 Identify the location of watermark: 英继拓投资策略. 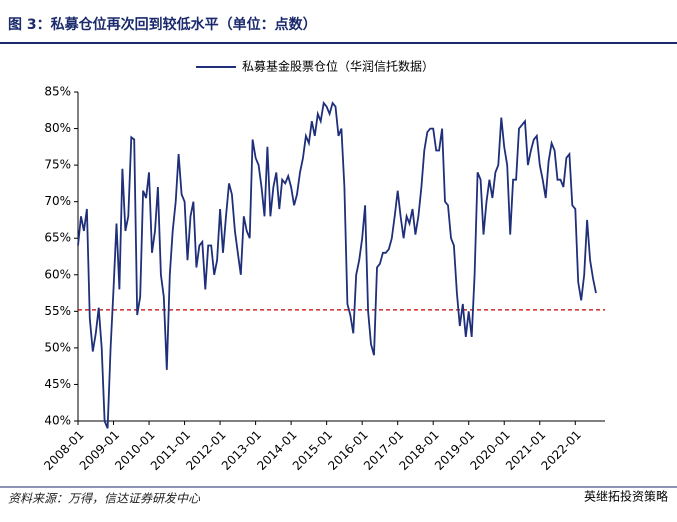
(626, 496).